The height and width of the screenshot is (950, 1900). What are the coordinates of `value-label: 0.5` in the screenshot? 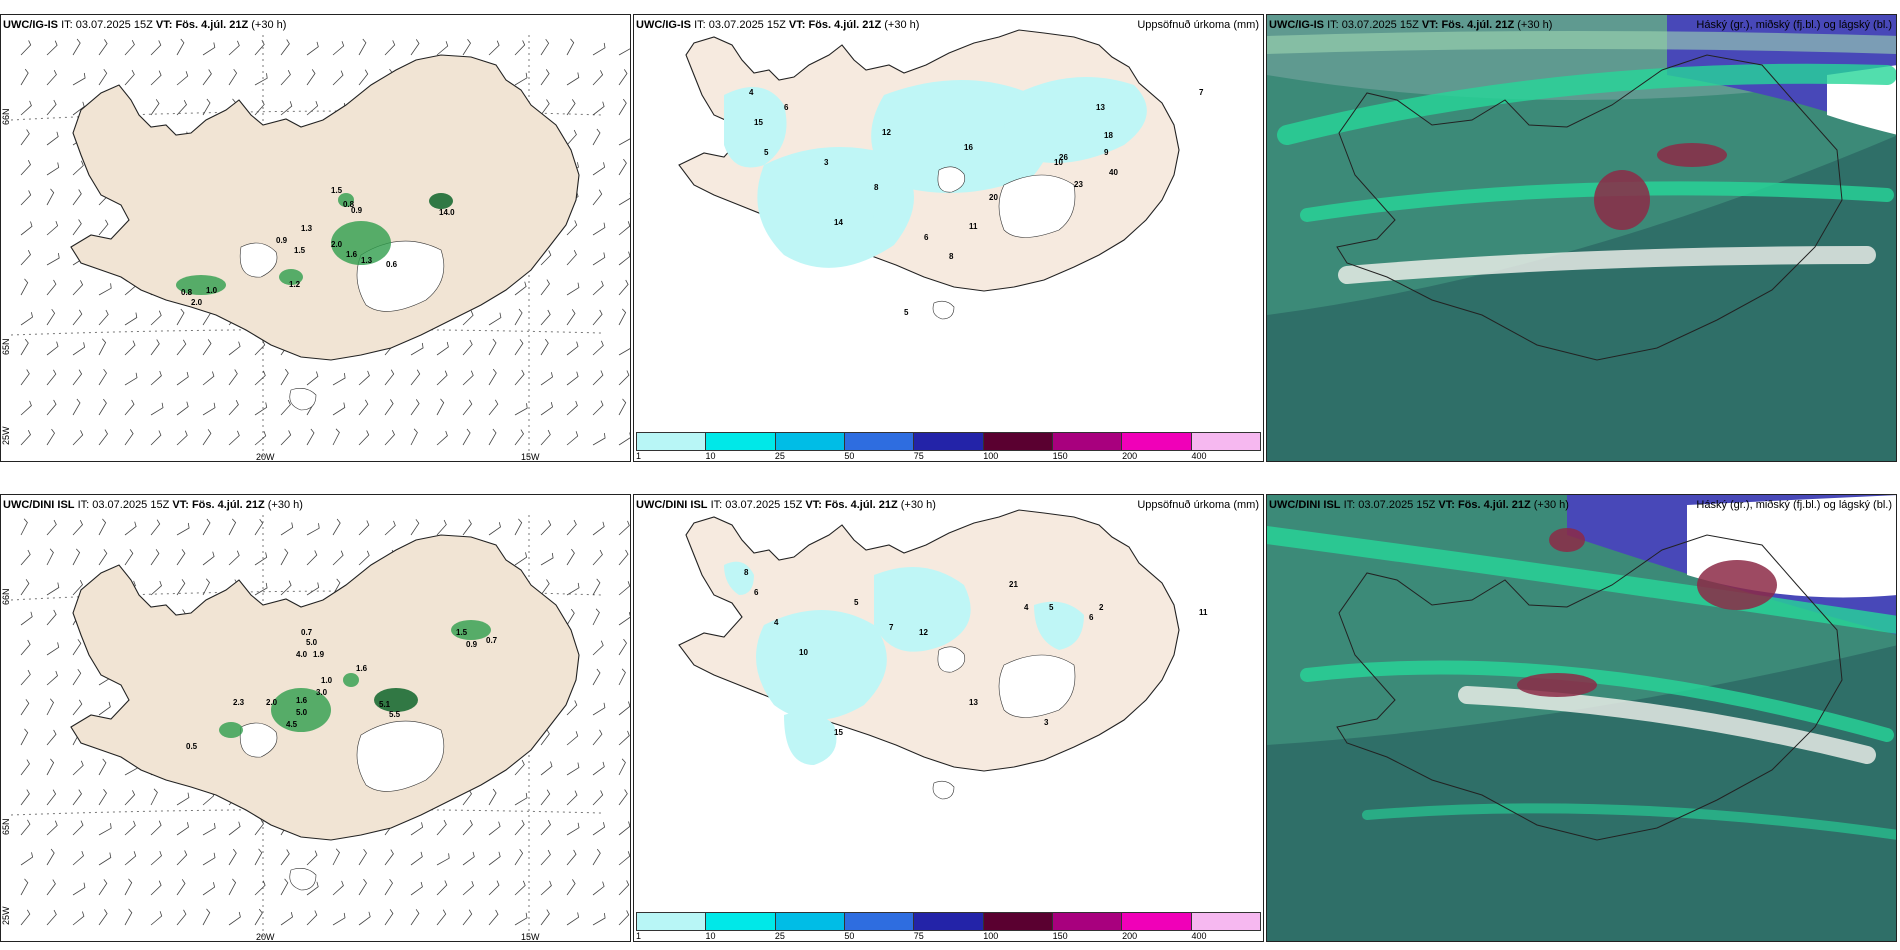 It's located at (192, 746).